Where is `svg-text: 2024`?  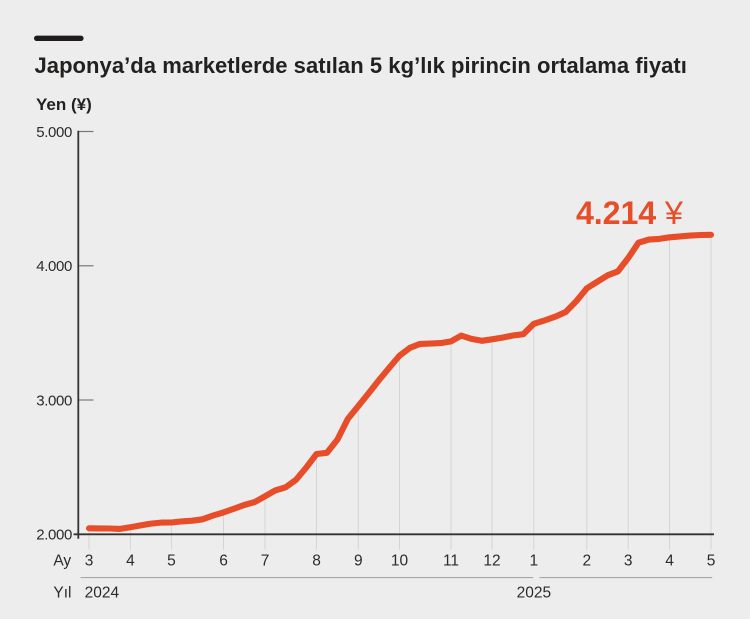
svg-text: 2024 is located at coordinates (102, 592).